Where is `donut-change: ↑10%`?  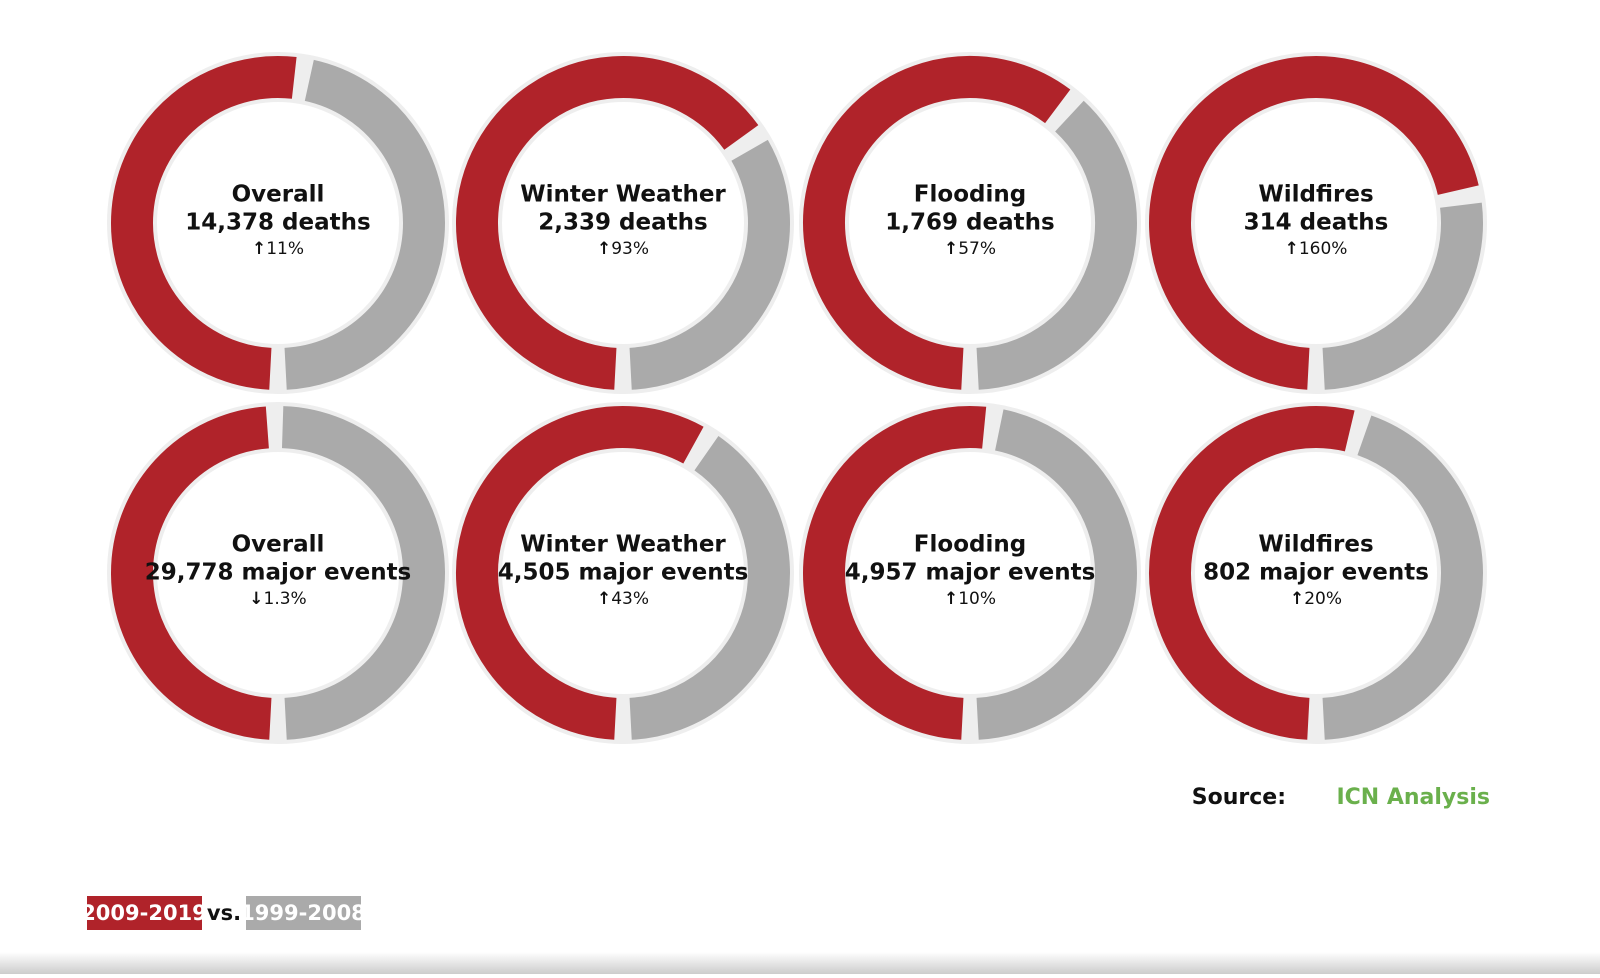
donut-change: ↑10% is located at coordinates (970, 599).